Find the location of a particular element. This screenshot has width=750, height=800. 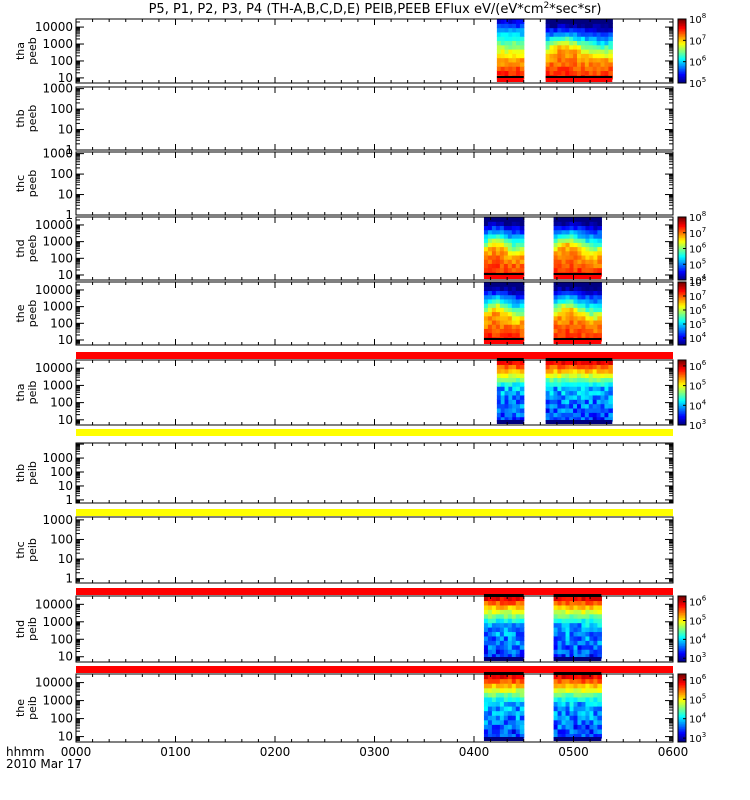

colorbar-label: 106 is located at coordinates (698, 62).